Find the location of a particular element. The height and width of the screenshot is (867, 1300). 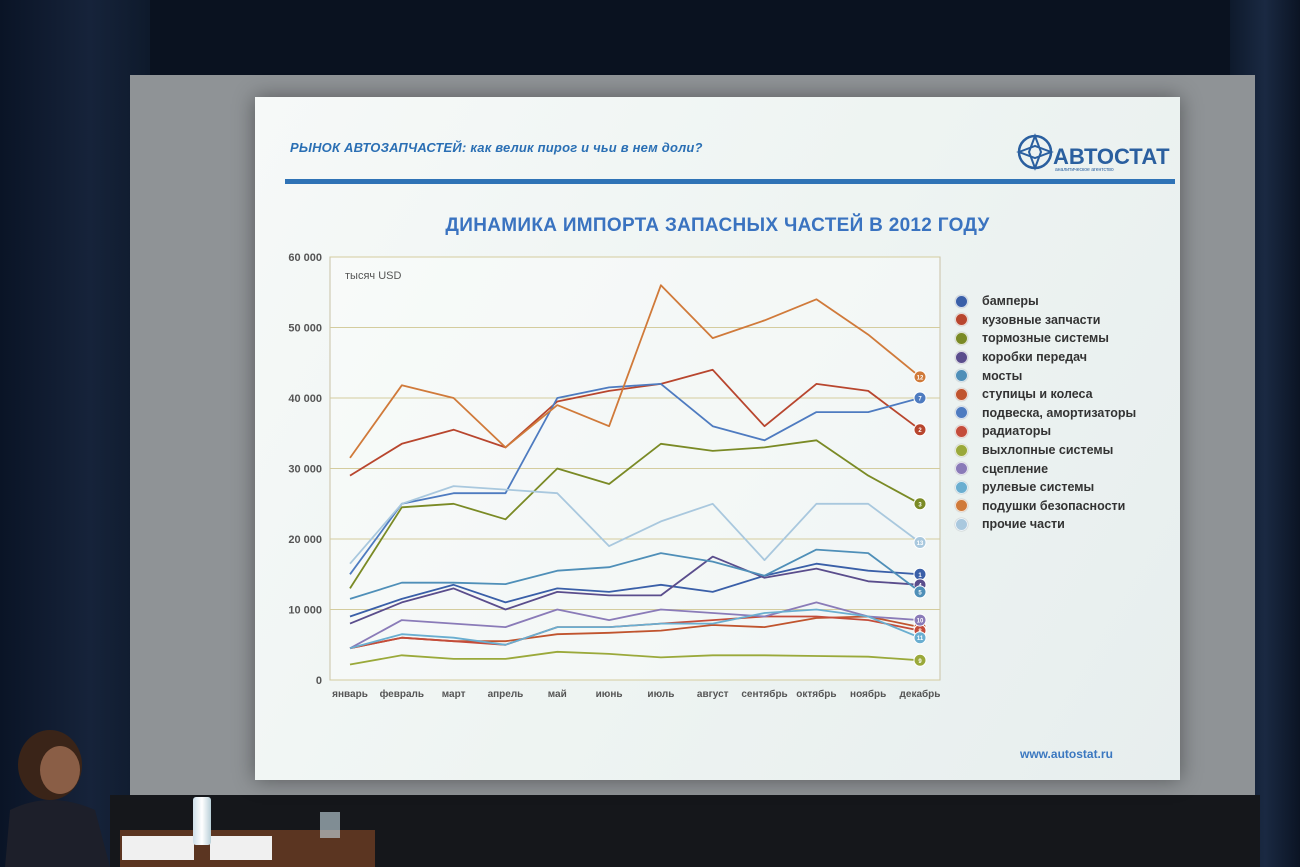

x-tick-label: июль is located at coordinates (660, 694).